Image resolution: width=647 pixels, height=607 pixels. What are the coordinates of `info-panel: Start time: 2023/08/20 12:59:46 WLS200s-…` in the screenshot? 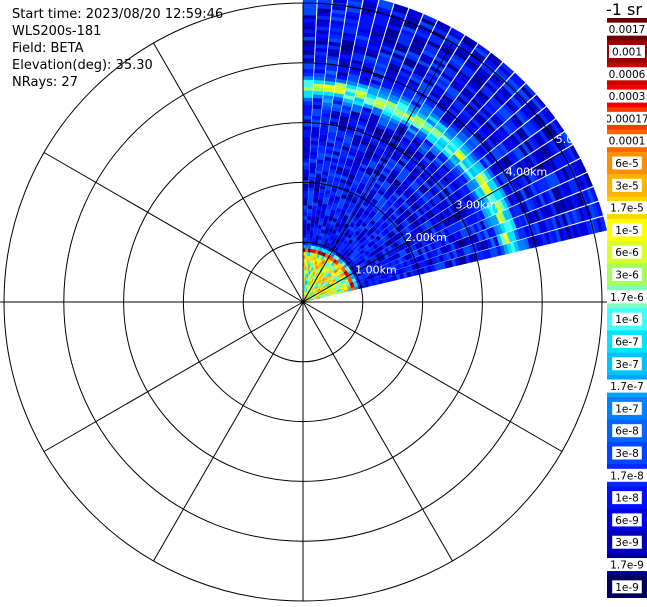 It's located at (117, 48).